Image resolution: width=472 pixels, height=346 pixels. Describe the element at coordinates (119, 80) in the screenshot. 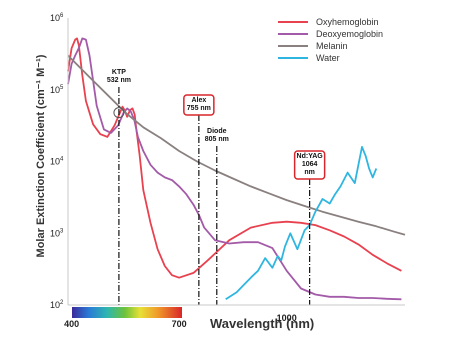

I see `laser-label: 532 nm` at that location.